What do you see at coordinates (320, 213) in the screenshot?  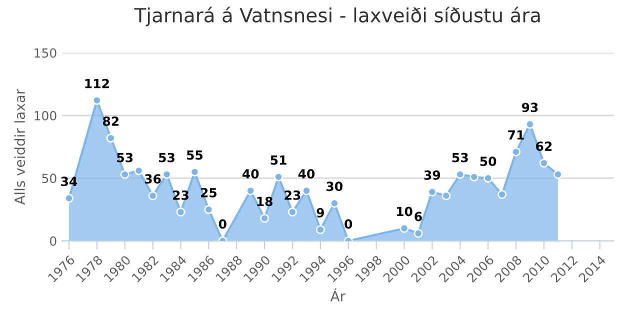 I see `data-label: 9` at bounding box center [320, 213].